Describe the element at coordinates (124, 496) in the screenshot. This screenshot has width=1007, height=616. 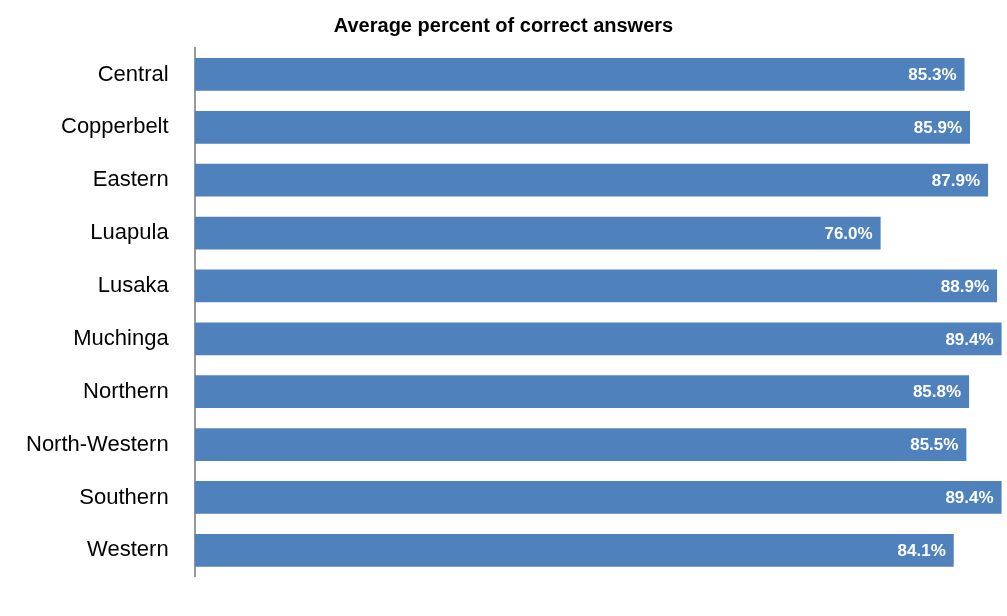
I see `y-tick-label: Southern` at that location.